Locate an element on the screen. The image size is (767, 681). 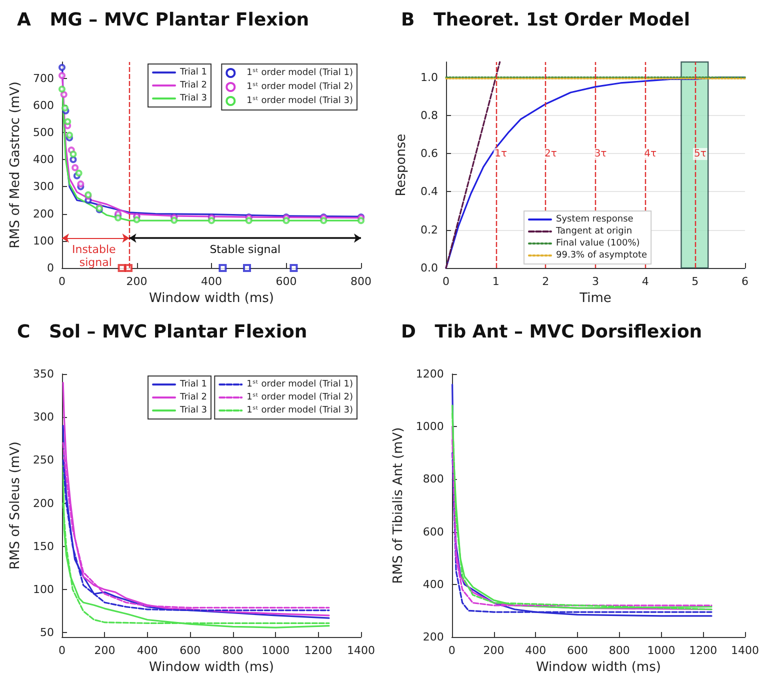
y-axis-title: RMS of Med Gastroc (mV) is located at coordinates (16, 165).